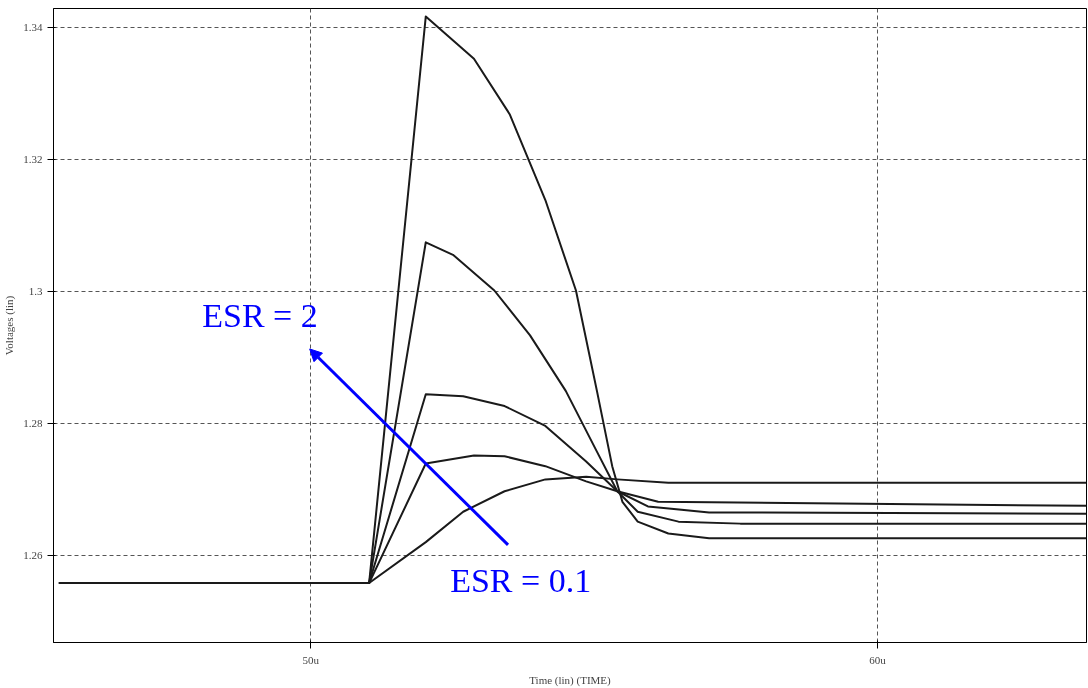 The width and height of the screenshot is (1088, 688). I want to click on annotation: ESR = 0.1, so click(521, 581).